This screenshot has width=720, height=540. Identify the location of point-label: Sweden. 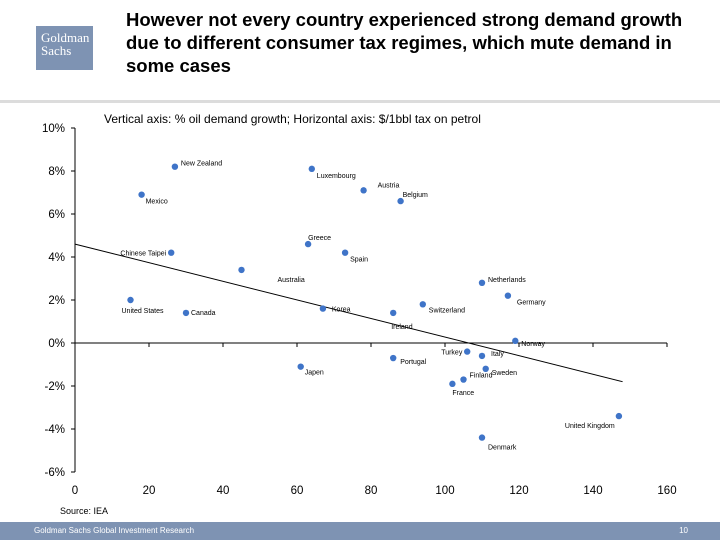
(504, 373).